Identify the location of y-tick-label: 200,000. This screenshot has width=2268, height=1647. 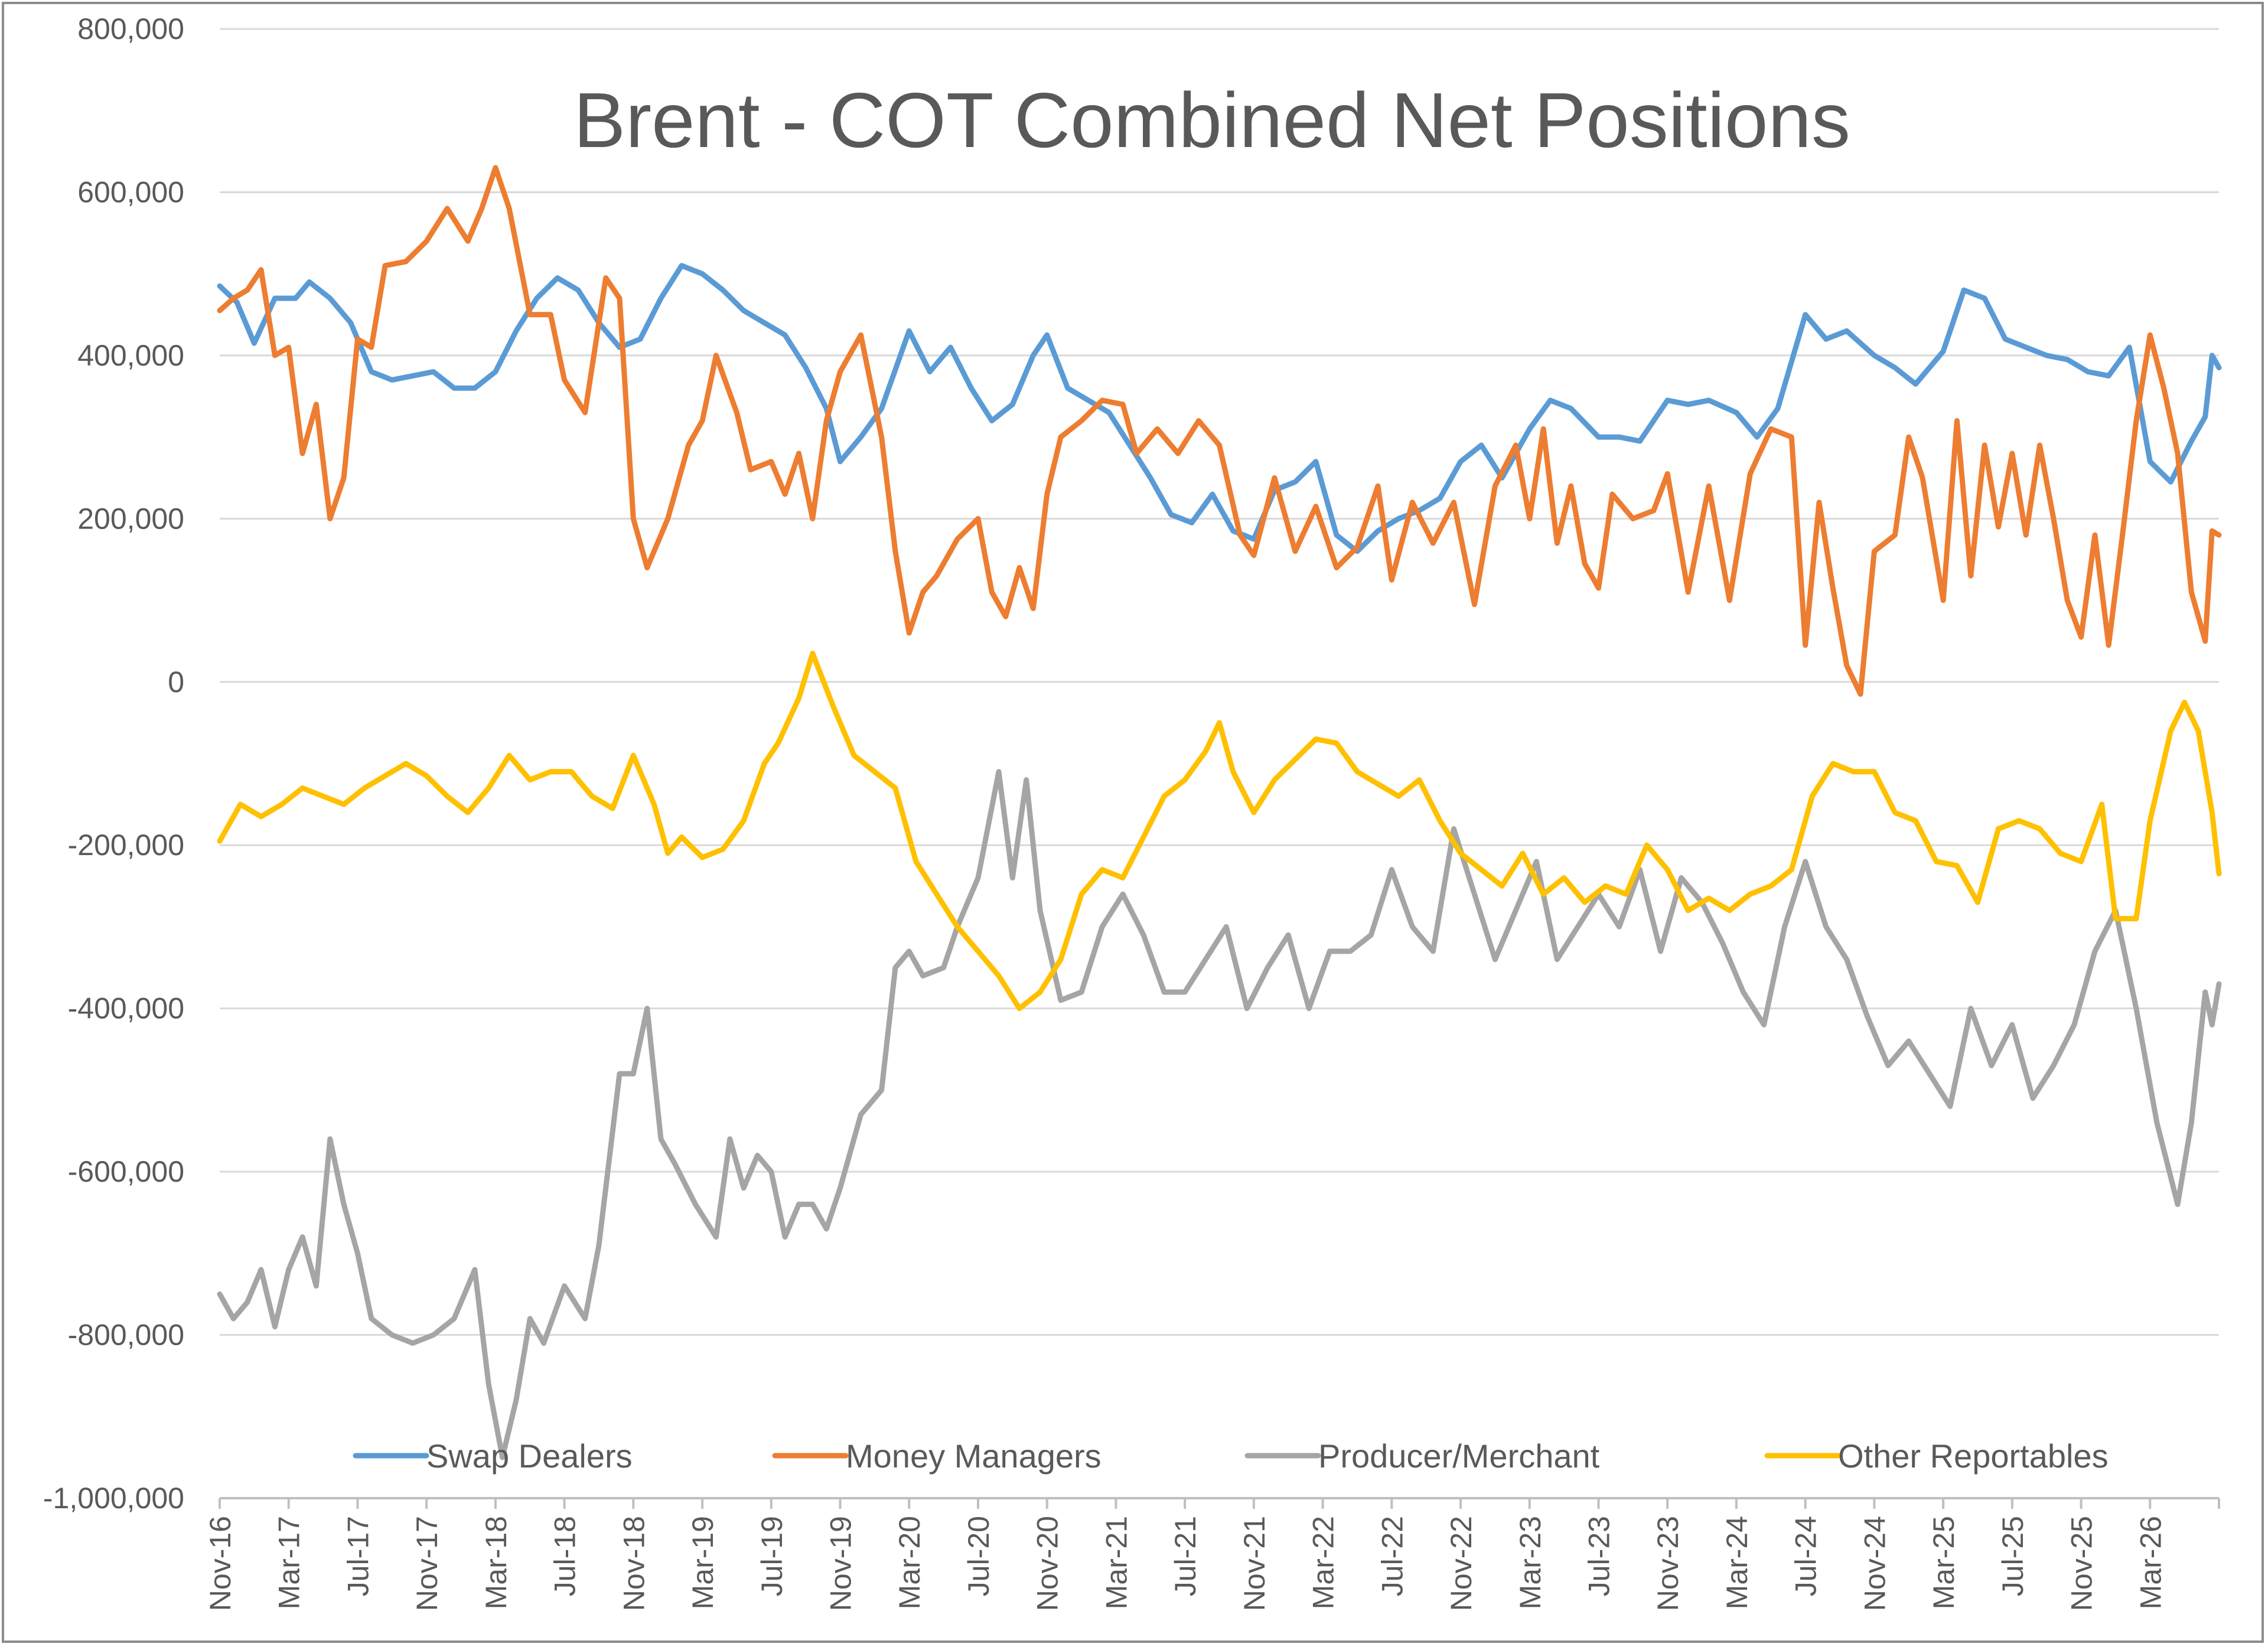
(130, 518).